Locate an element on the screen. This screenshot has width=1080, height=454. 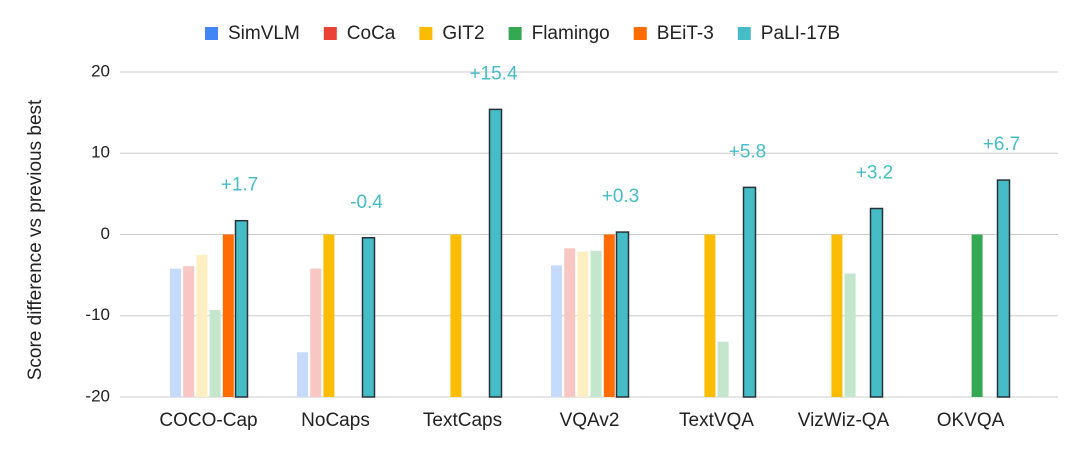
x-tick-label: TextVQA is located at coordinates (716, 420).